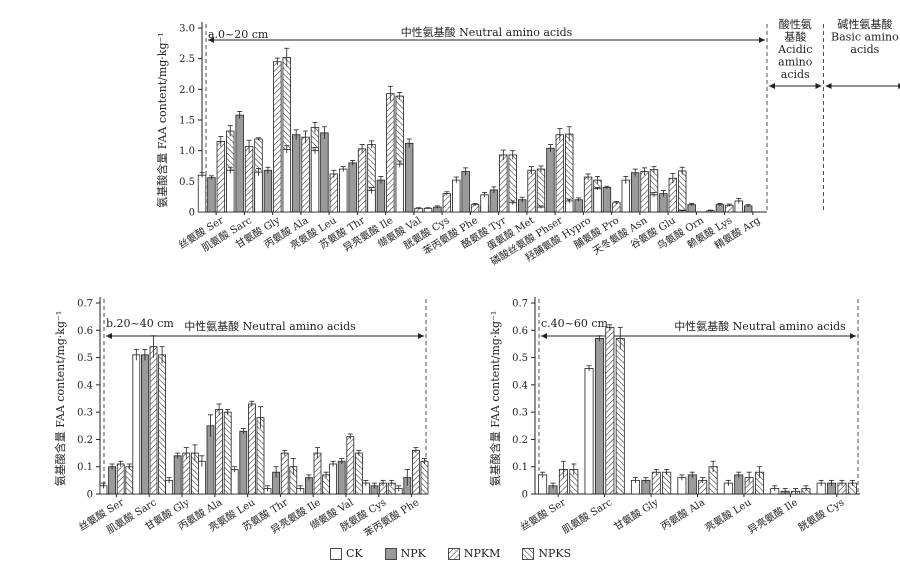  Describe the element at coordinates (795, 37) in the screenshot. I see `section-label: 基酸` at that location.